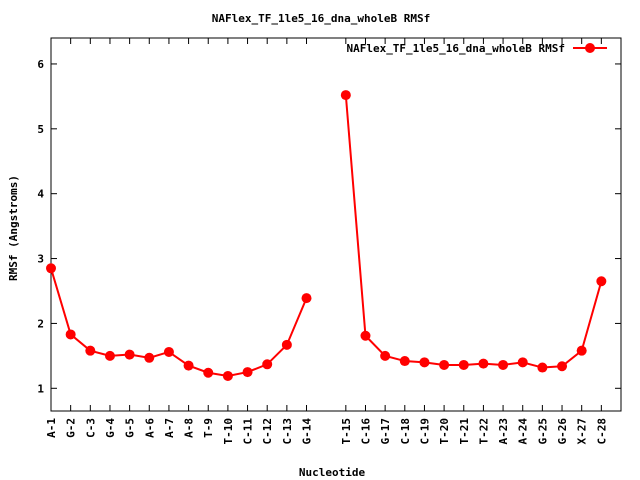  What do you see at coordinates (130, 428) in the screenshot?
I see `x-tick-label: G-5` at bounding box center [130, 428].